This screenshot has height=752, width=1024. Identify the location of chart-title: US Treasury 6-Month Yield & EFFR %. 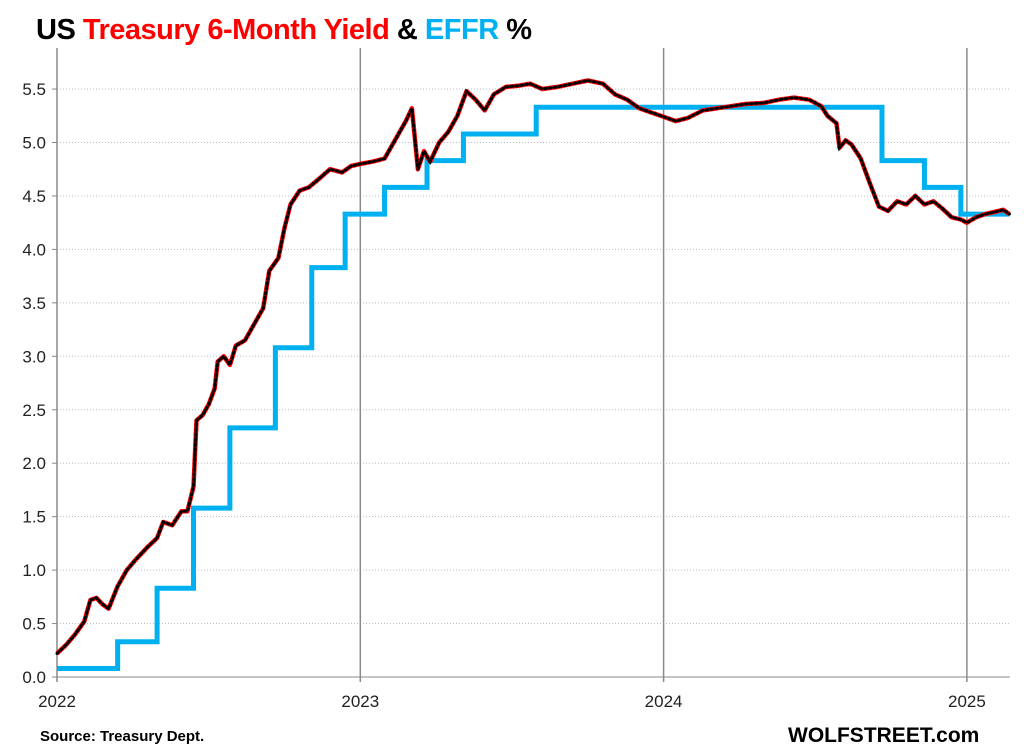
(284, 30).